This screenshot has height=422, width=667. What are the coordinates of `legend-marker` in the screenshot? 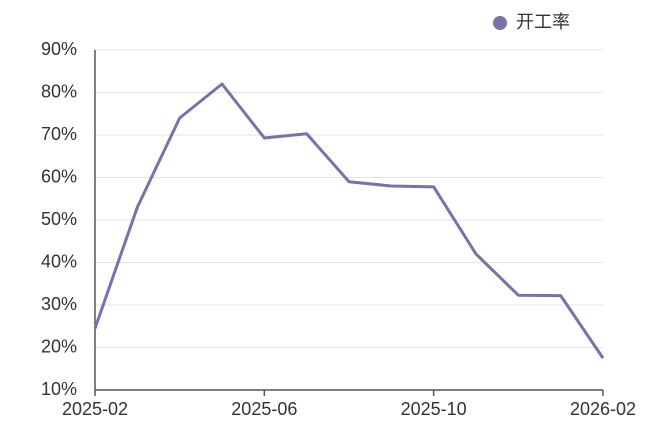 It's located at (500, 23).